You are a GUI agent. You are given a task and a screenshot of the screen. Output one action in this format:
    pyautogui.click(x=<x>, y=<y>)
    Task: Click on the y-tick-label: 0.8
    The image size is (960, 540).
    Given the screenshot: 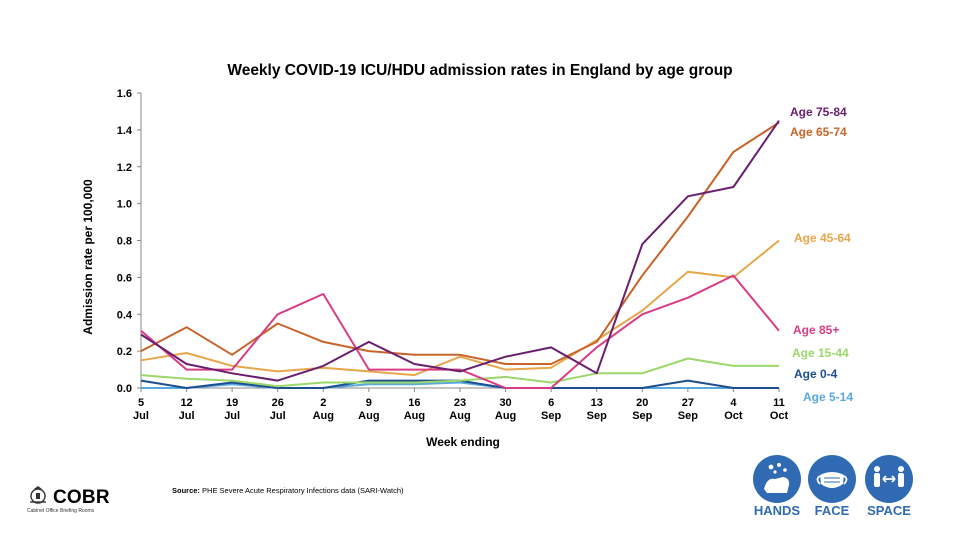 What is the action you would take?
    pyautogui.click(x=124, y=242)
    